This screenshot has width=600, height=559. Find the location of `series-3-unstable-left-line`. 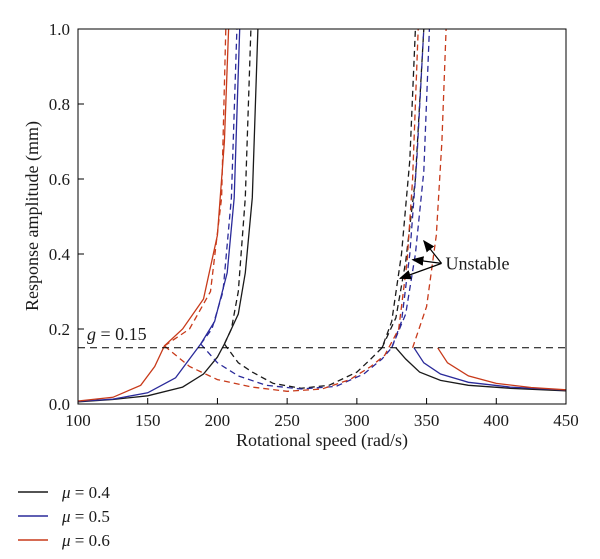

series-3-unstable-left-line is located at coordinates (195, 188).